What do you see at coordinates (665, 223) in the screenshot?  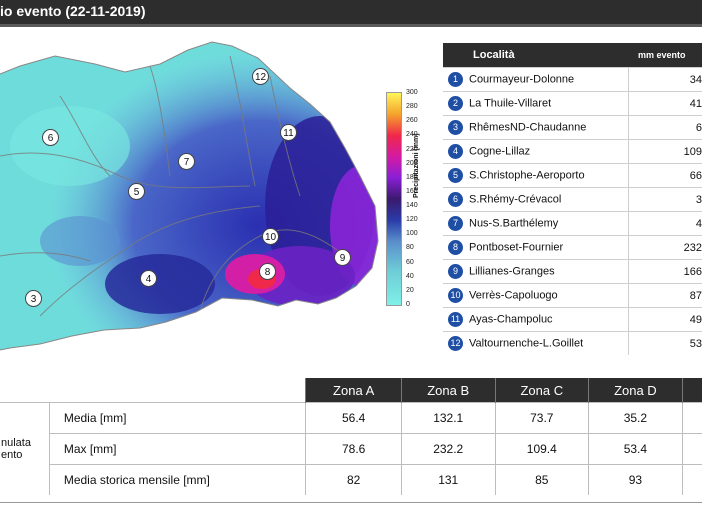 I see `locality-value: 4` at bounding box center [665, 223].